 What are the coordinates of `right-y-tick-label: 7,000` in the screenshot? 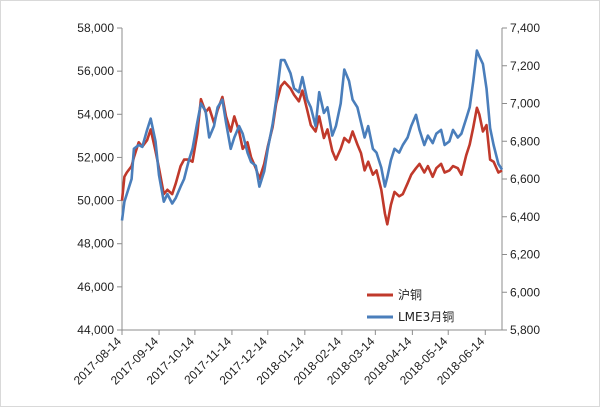 It's located at (525, 104).